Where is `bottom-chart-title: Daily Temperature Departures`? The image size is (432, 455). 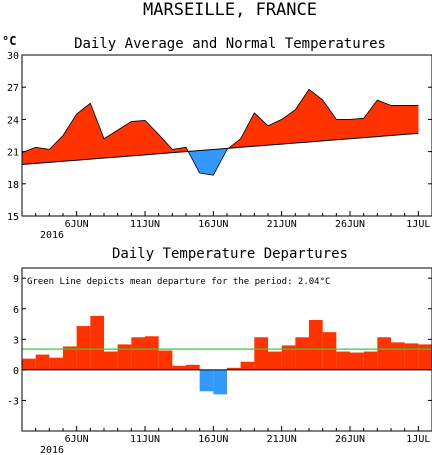 bottom-chart-title: Daily Temperature Departures is located at coordinates (230, 254).